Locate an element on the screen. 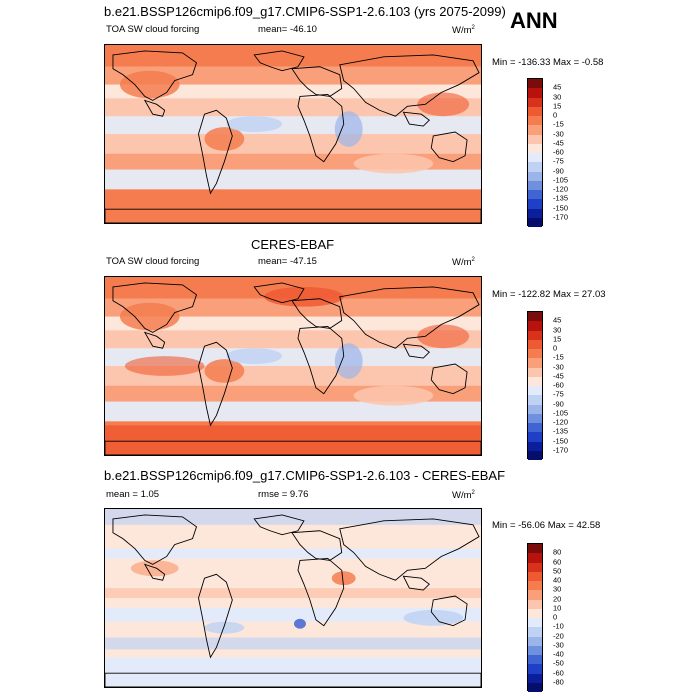 This screenshot has height=700, width=700. panel3-mean: mean = 1.05 is located at coordinates (133, 494).